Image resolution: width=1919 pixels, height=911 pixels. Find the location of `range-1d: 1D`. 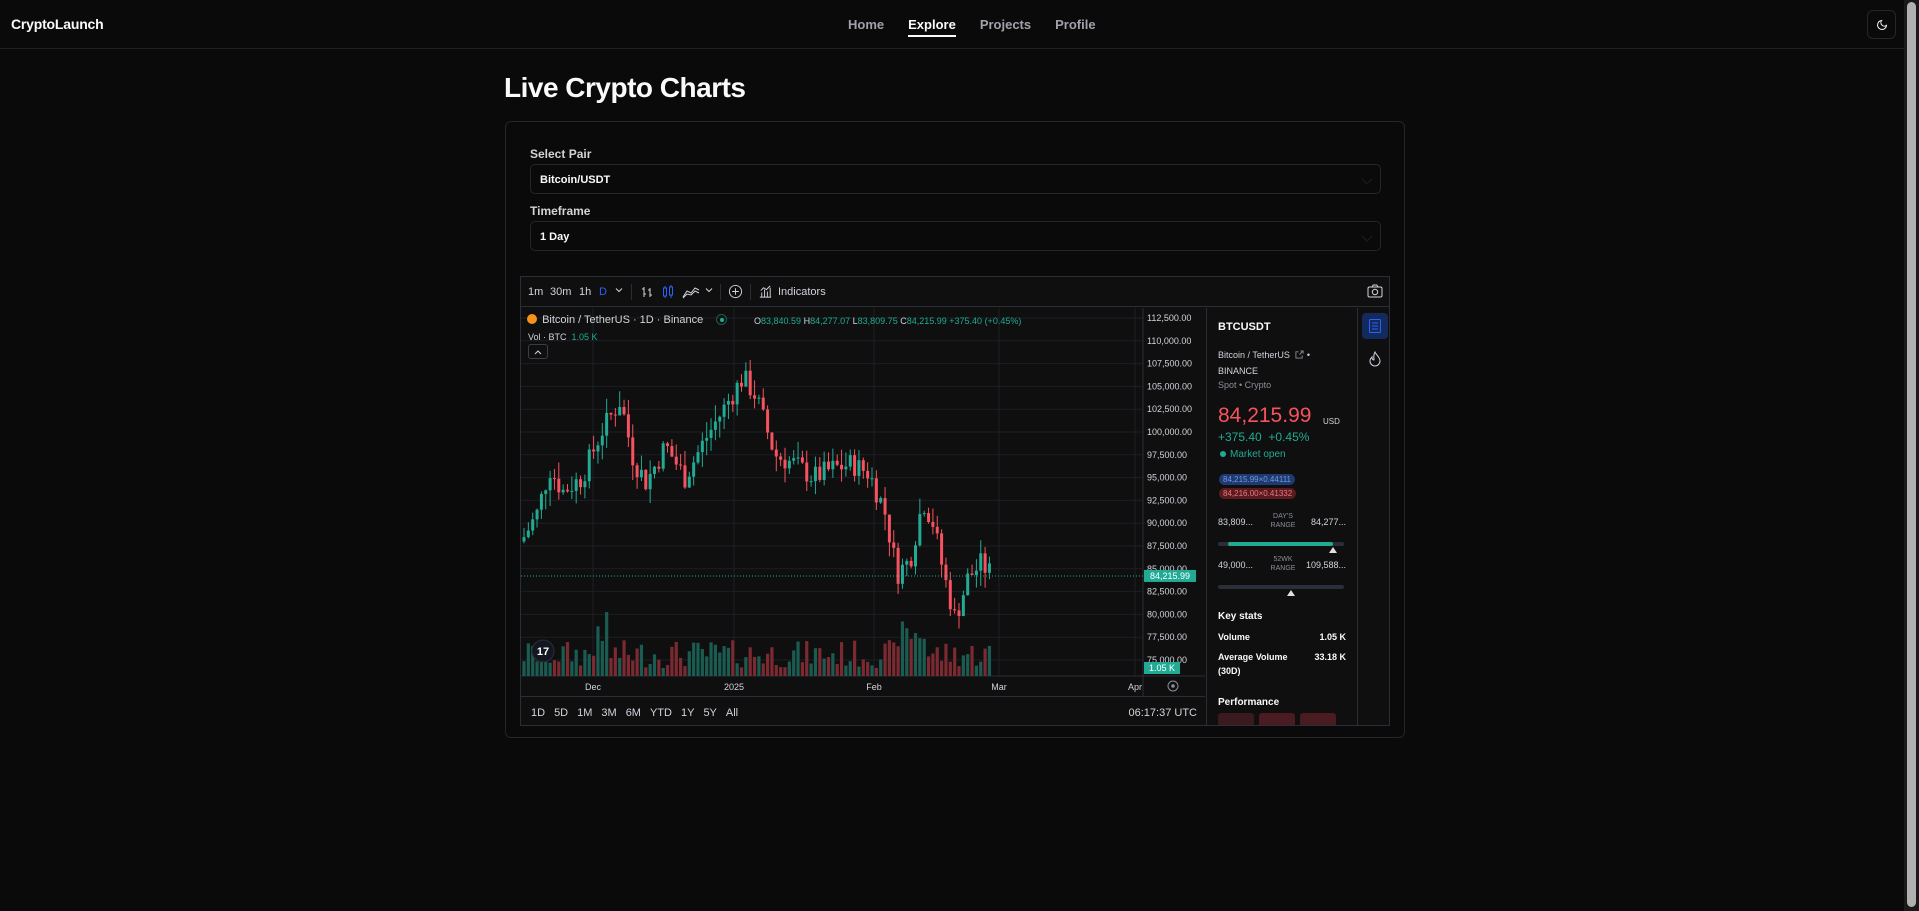

range-1d: 1D is located at coordinates (538, 713).